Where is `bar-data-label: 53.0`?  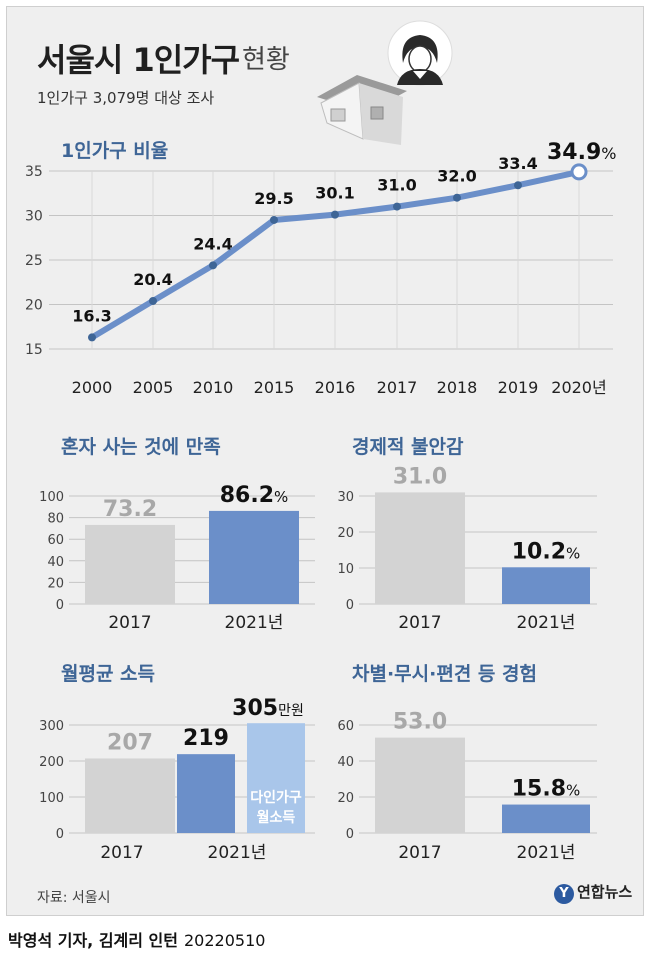 bar-data-label: 53.0 is located at coordinates (420, 722).